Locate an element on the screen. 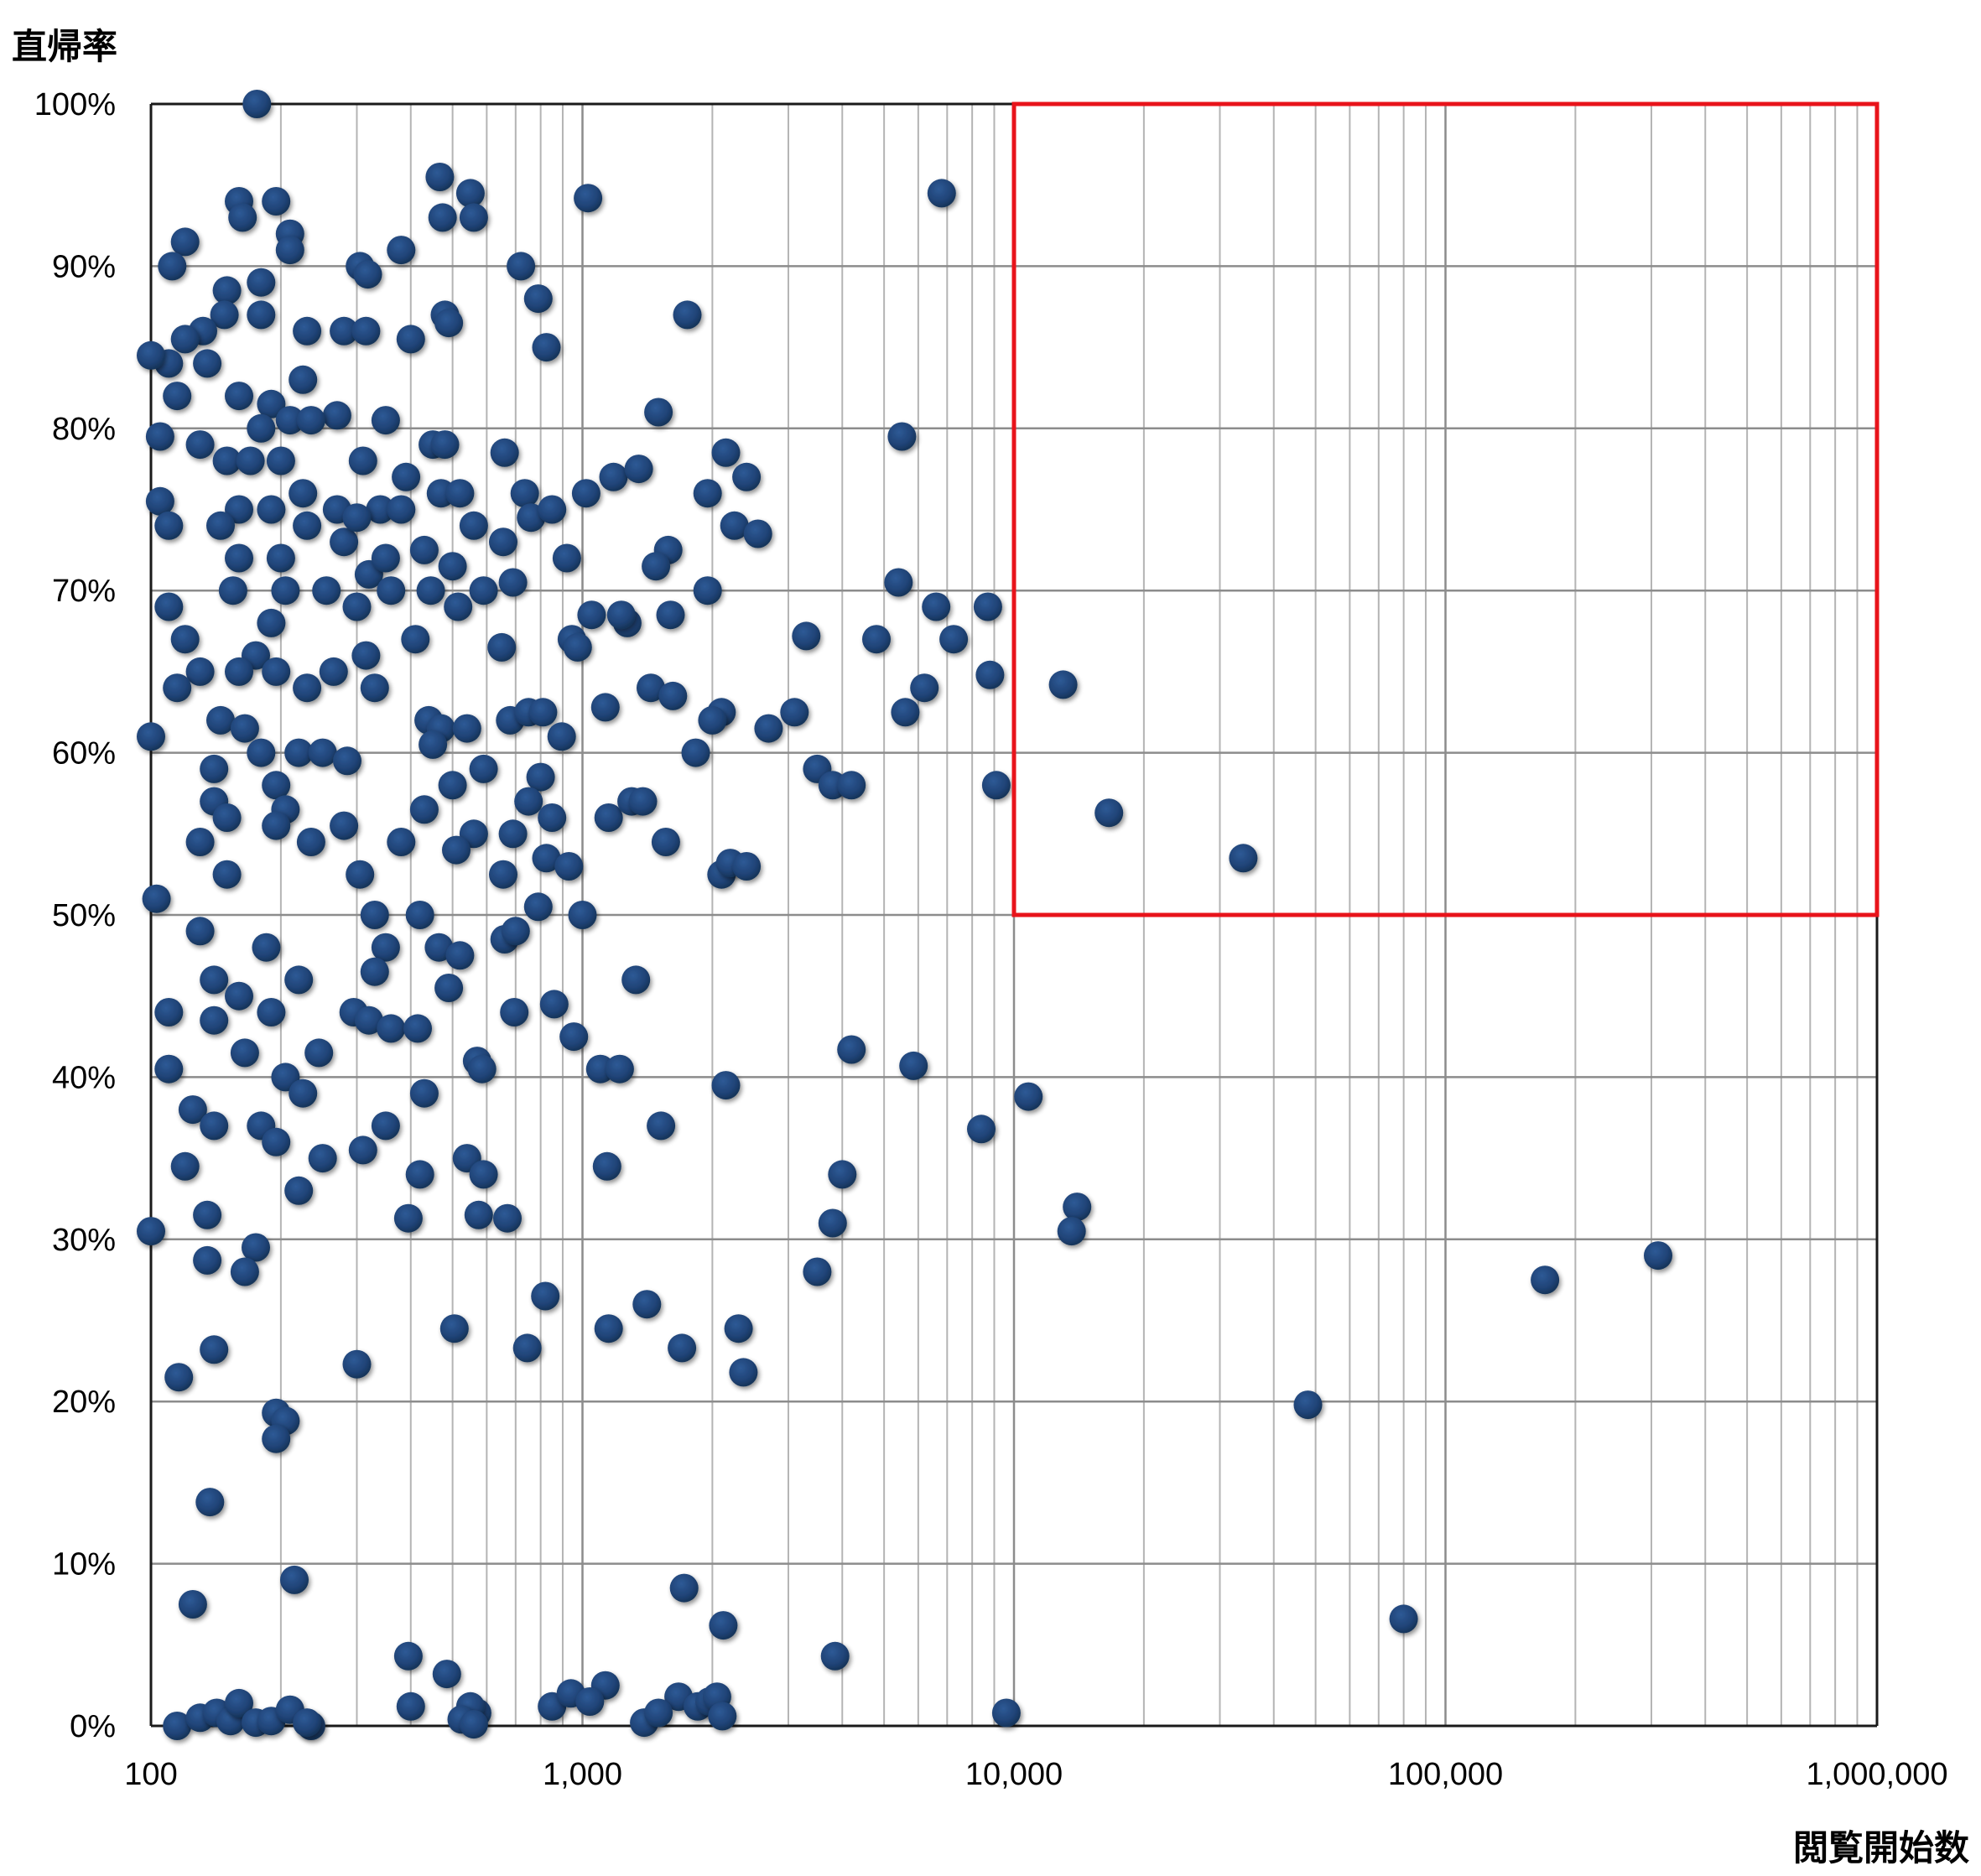 This screenshot has height=1876, width=1981. x-tick-label: 1,000,000 is located at coordinates (1876, 1774).